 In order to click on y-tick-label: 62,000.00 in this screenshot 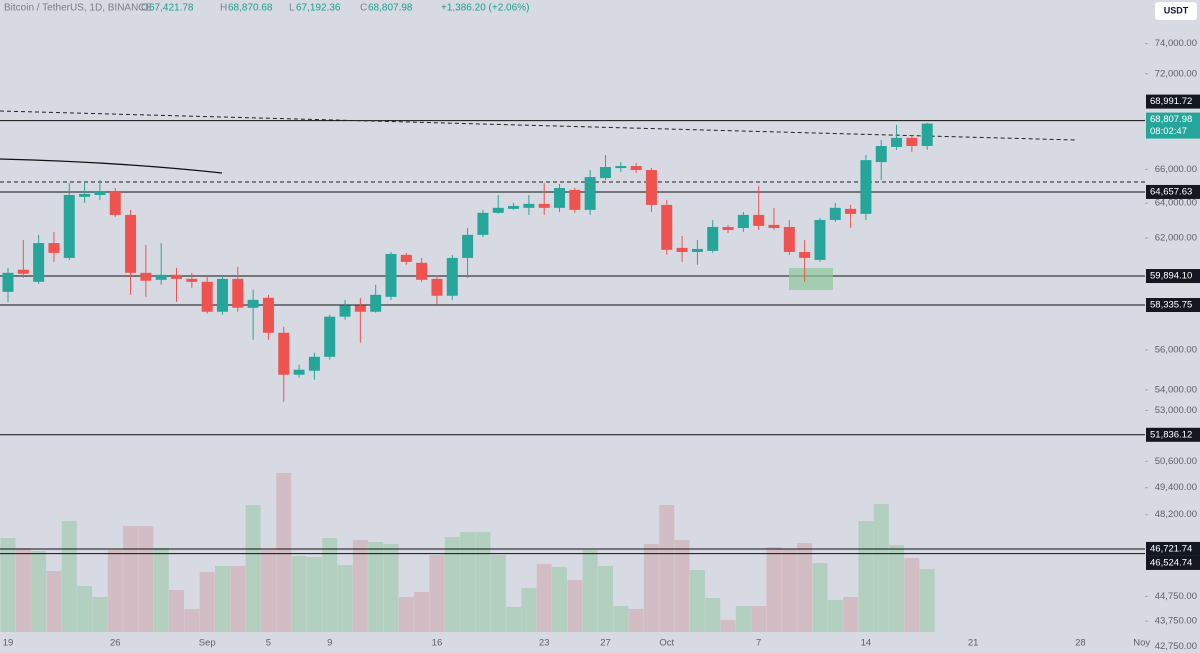, I will do `click(1176, 238)`.